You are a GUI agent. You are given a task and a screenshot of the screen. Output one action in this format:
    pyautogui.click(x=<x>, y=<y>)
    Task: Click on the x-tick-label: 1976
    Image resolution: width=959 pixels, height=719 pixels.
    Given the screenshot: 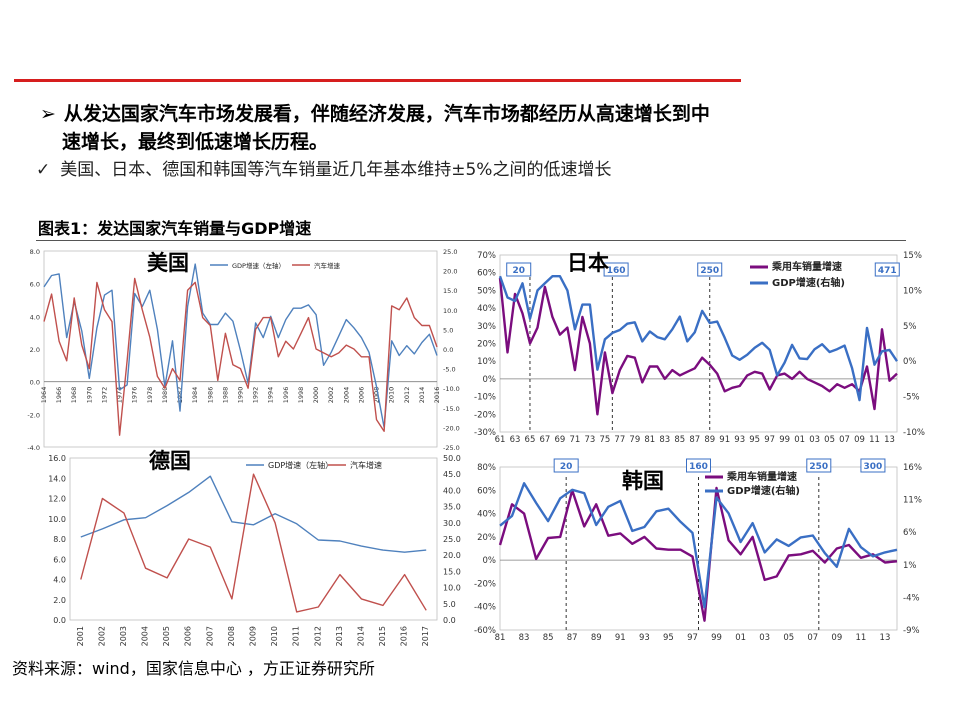 What is the action you would take?
    pyautogui.click(x=135, y=395)
    